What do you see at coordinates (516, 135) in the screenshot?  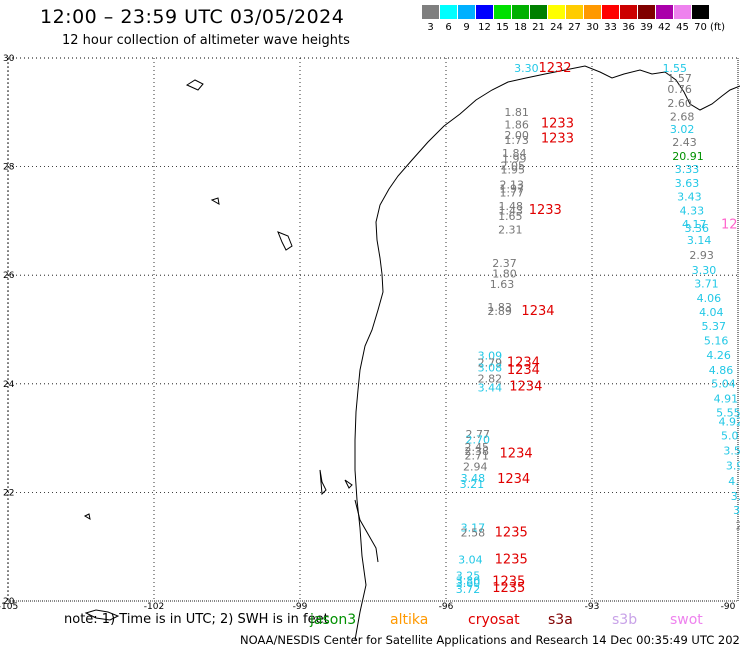 I see `wave-height-label: 2.00` at bounding box center [516, 135].